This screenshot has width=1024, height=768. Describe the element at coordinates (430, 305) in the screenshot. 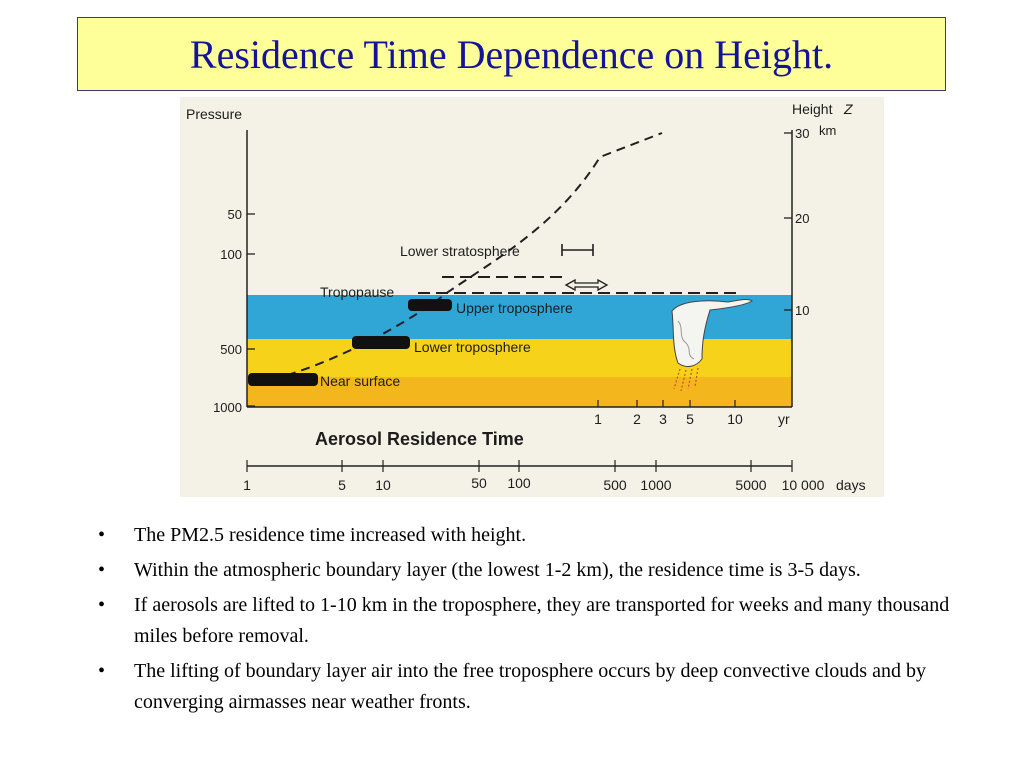

I see `upper-troposphere-range-bar` at that location.